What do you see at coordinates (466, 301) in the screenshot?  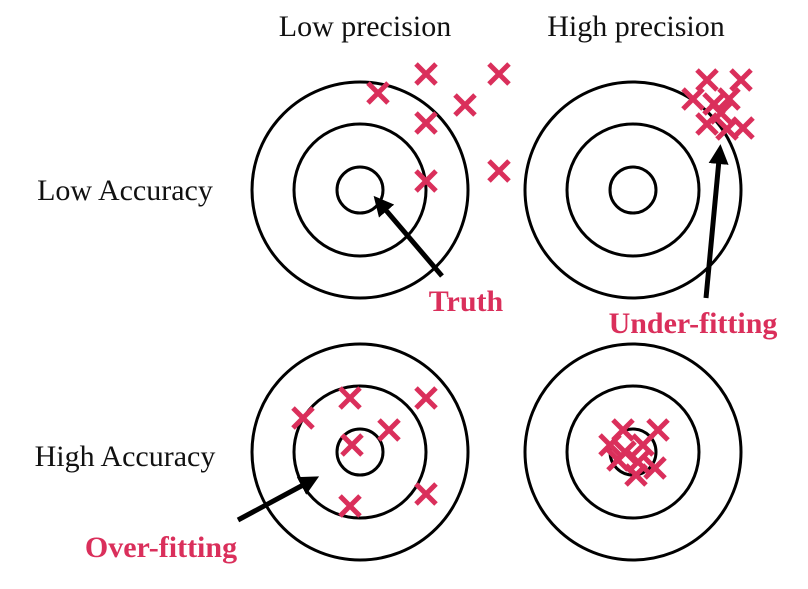 I see `annotation-truth: Truth` at bounding box center [466, 301].